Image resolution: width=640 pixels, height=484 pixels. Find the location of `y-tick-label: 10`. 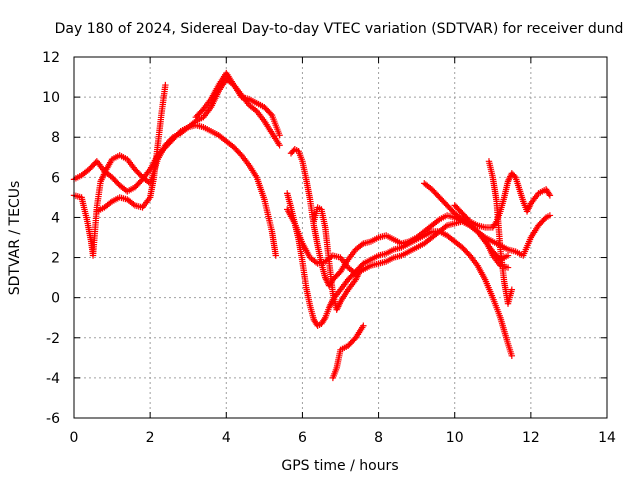

y-tick-label: 10 is located at coordinates (51, 98).